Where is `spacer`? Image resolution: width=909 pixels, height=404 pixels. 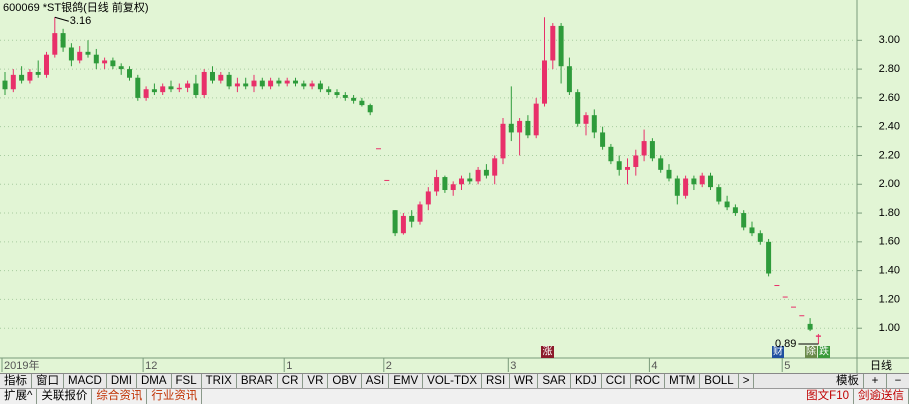 spacer is located at coordinates (793, 381).